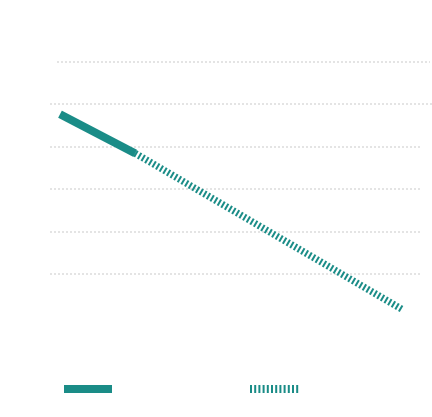 This screenshot has width=432, height=417. I want to click on series-line-solid, so click(97, 133).